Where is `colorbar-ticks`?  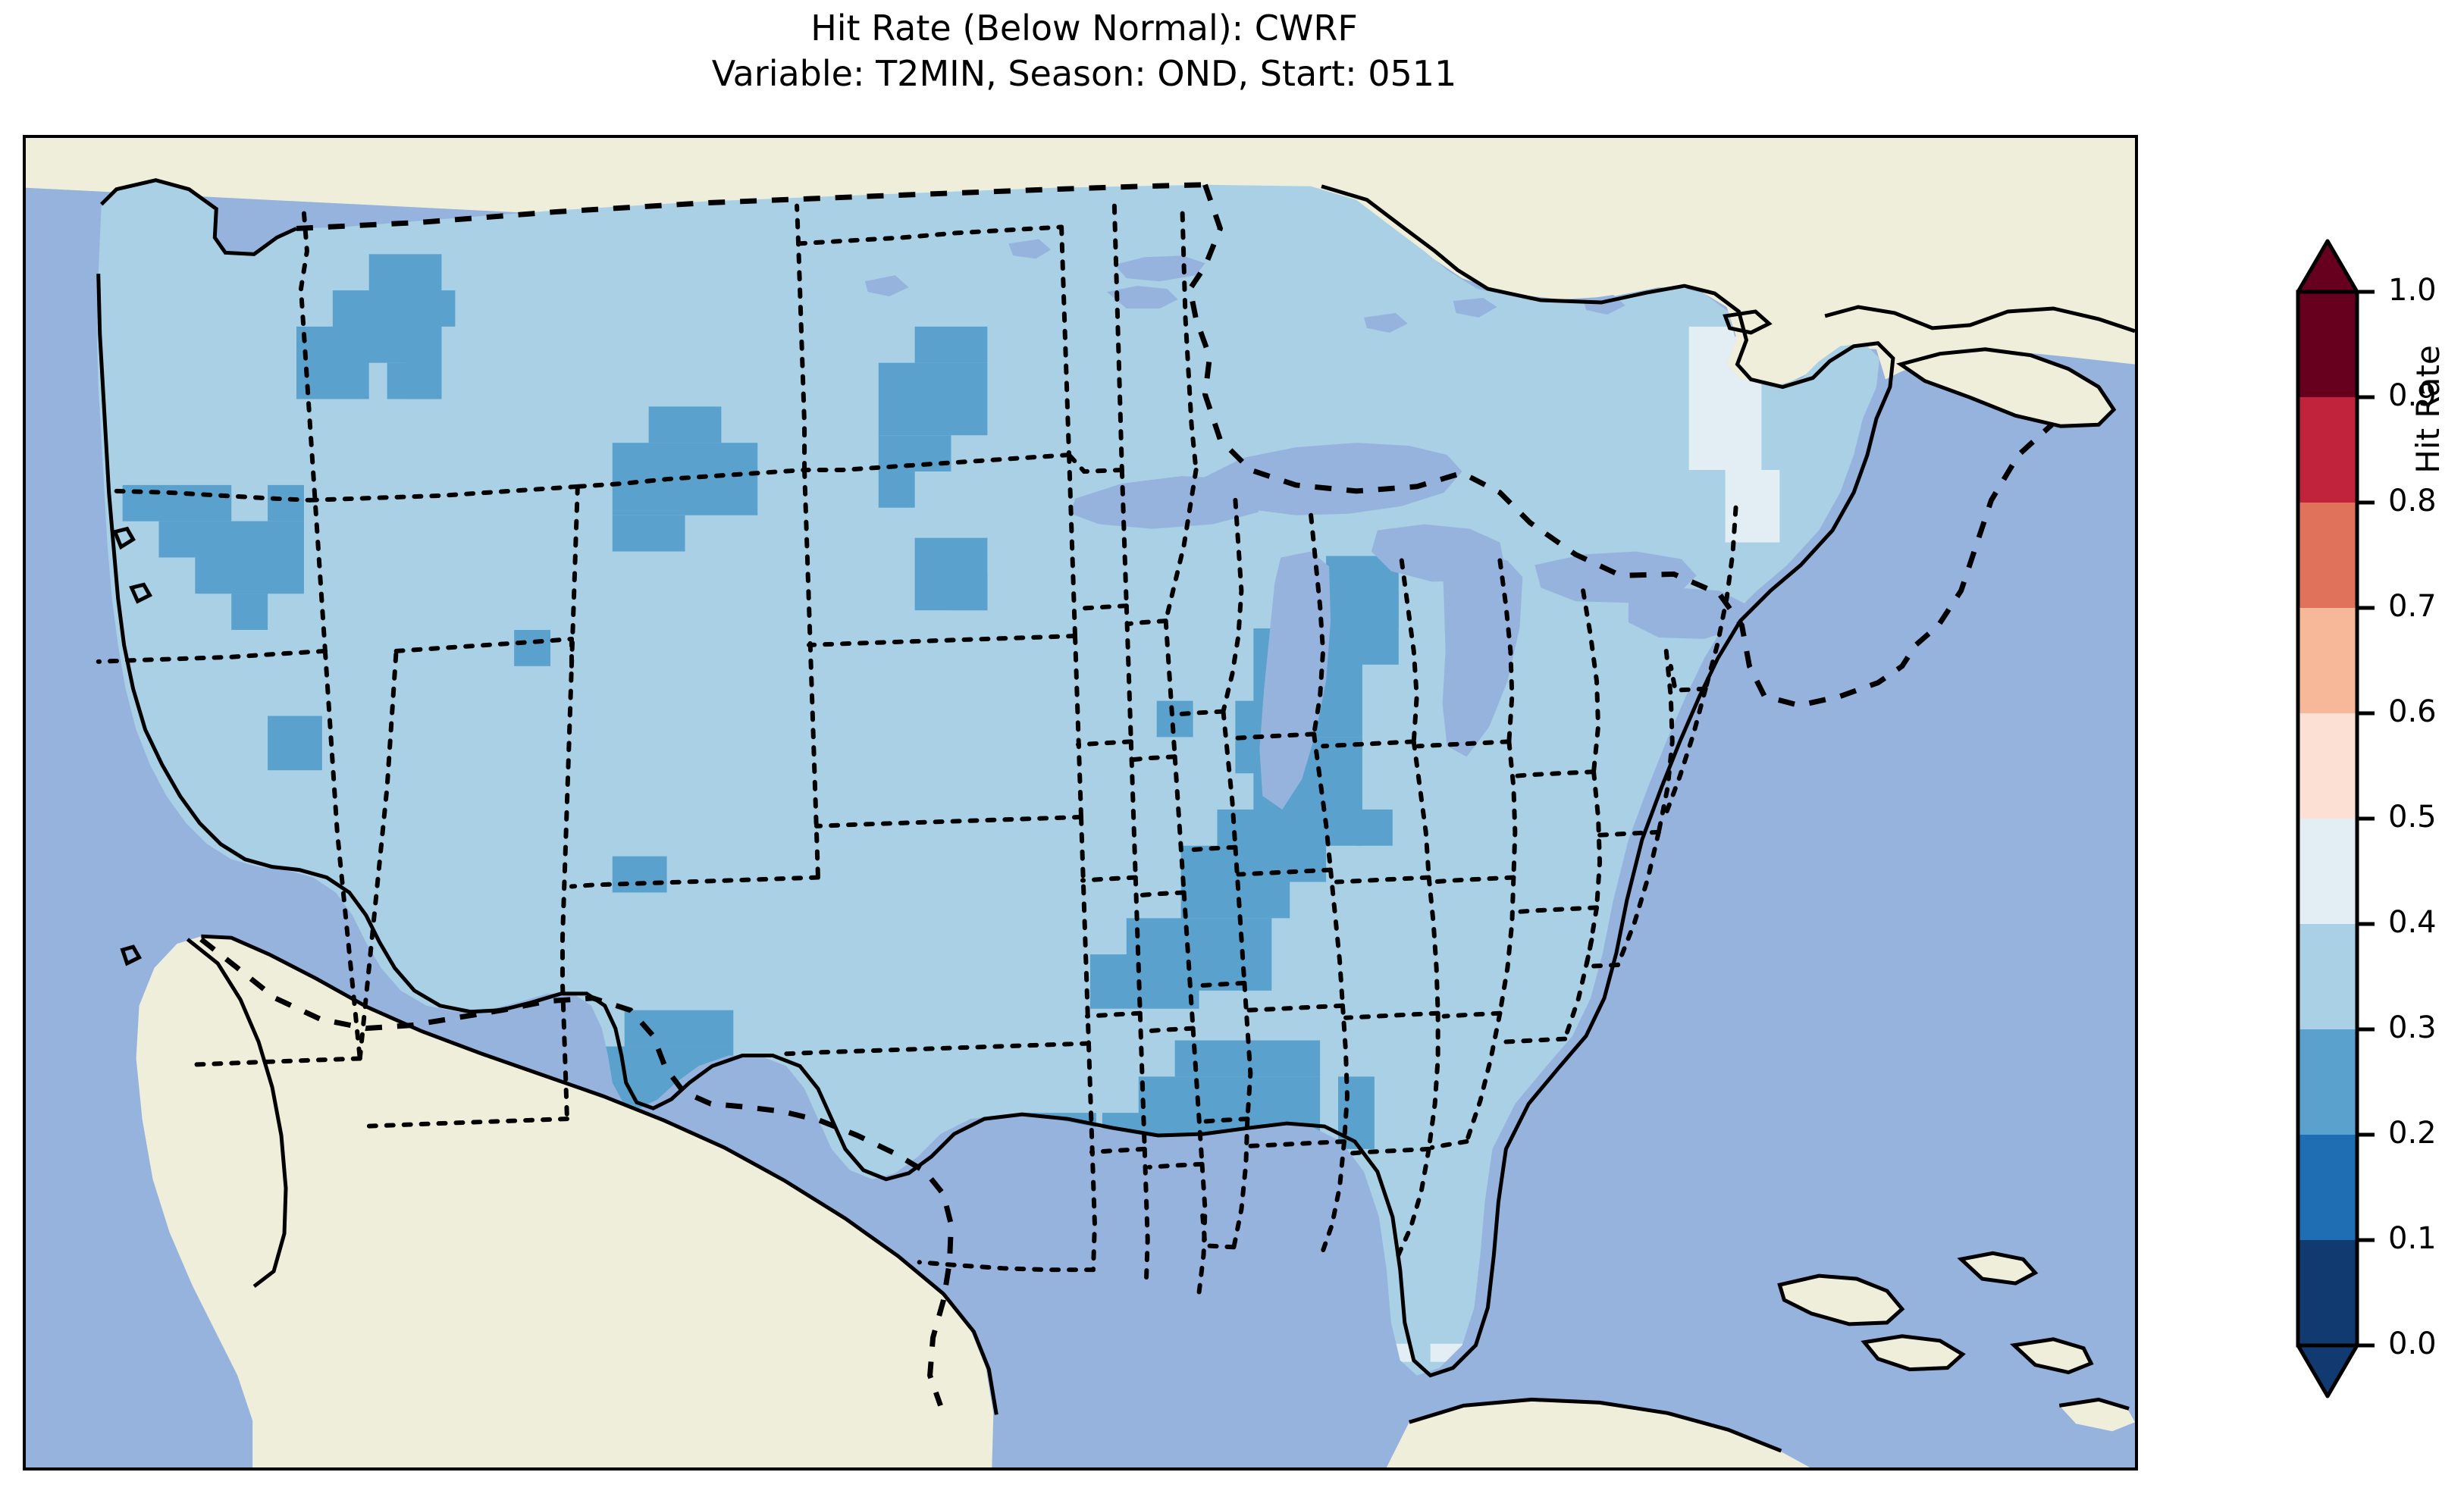 colorbar-ticks is located at coordinates (2366, 819).